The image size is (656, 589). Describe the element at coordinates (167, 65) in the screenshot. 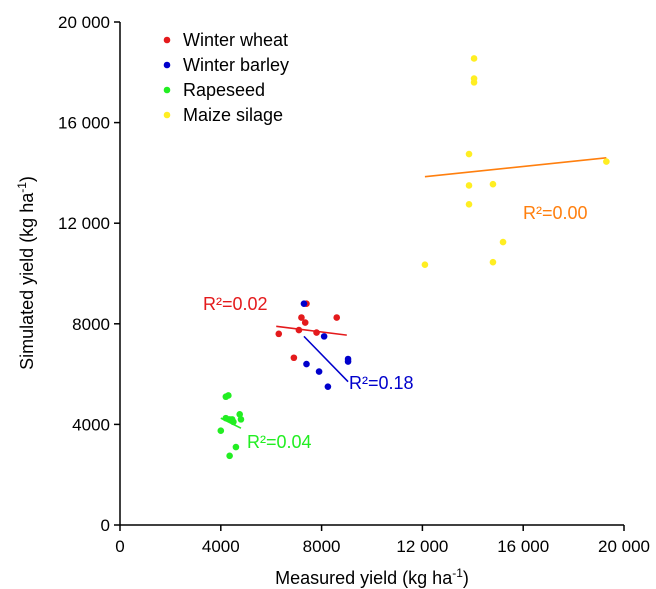

I see `legend-marker-winter-barley` at that location.